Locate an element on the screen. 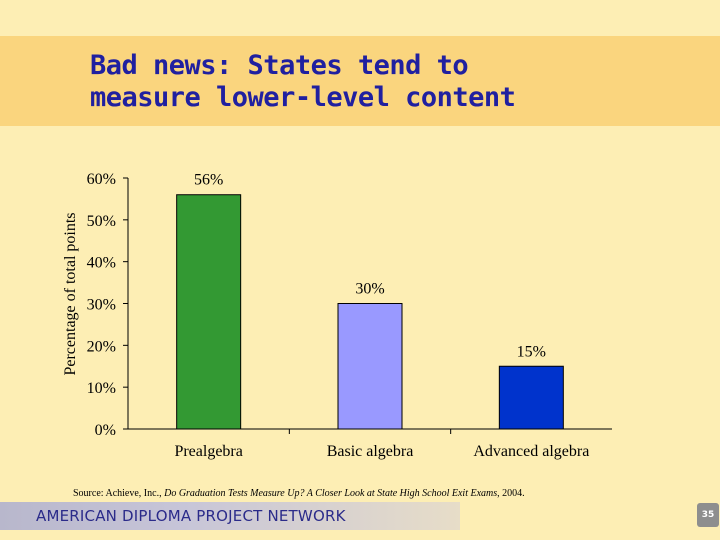 This screenshot has height=540, width=720. slide-title-line-1: Bad news: States tend to is located at coordinates (279, 65).